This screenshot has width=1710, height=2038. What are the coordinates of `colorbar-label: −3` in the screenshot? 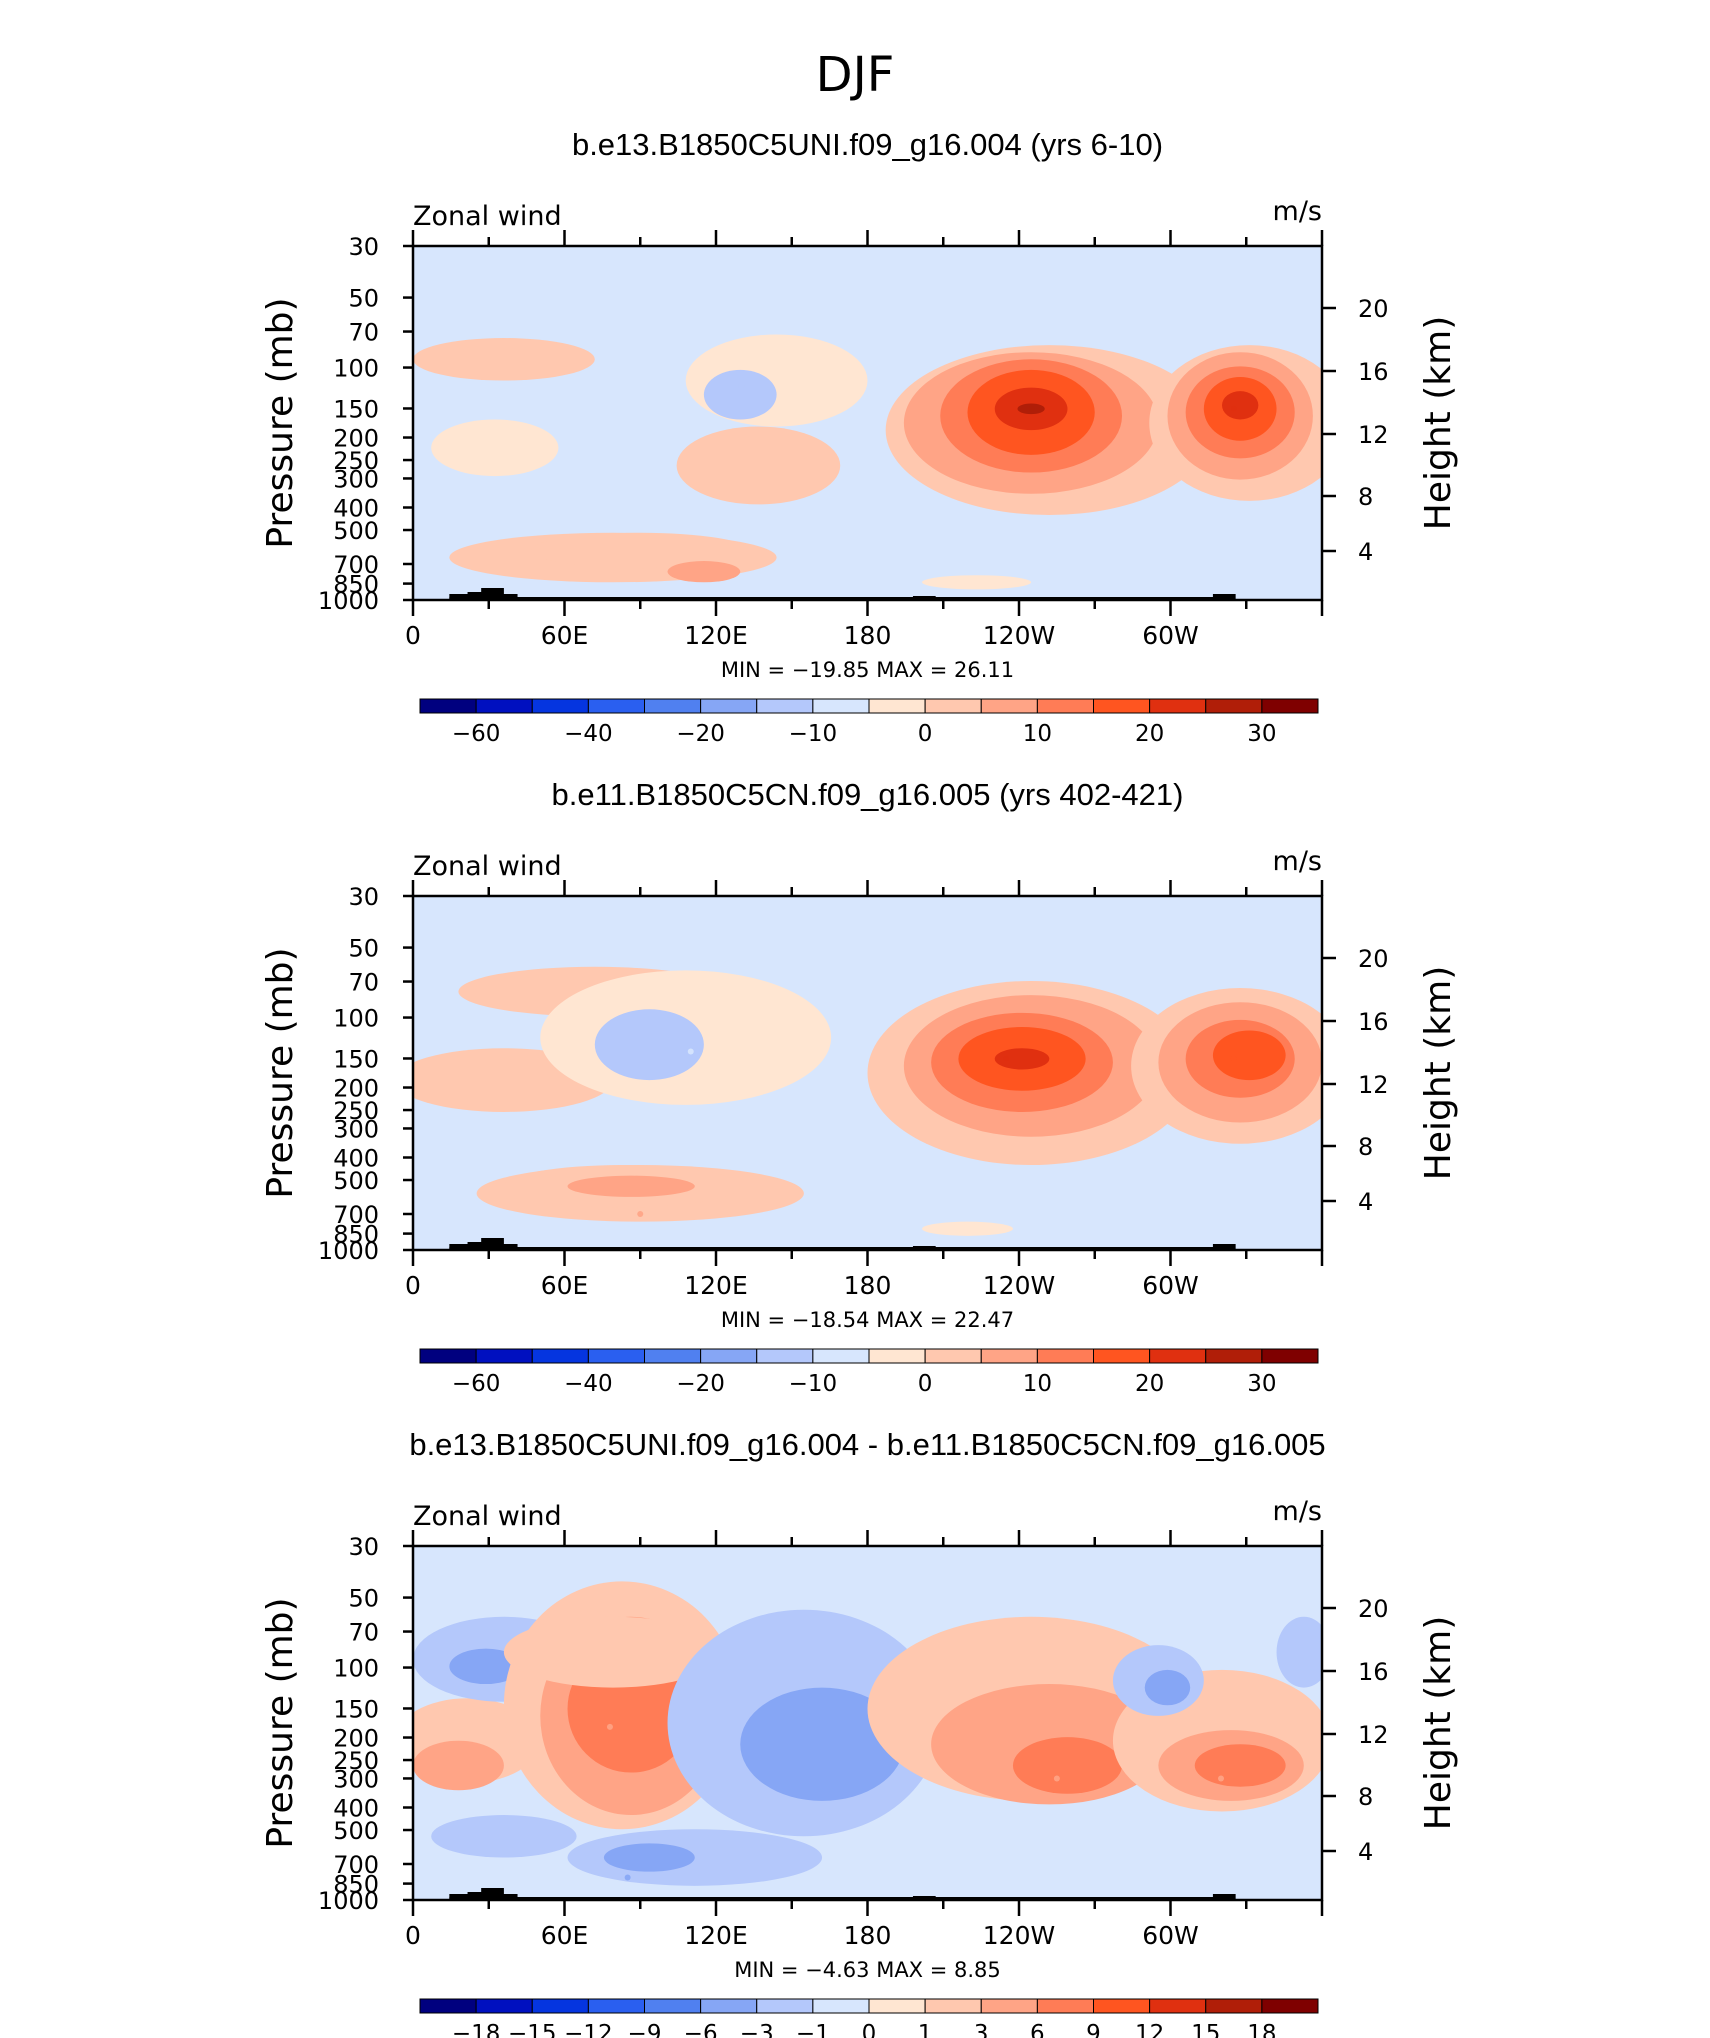 It's located at (757, 2029).